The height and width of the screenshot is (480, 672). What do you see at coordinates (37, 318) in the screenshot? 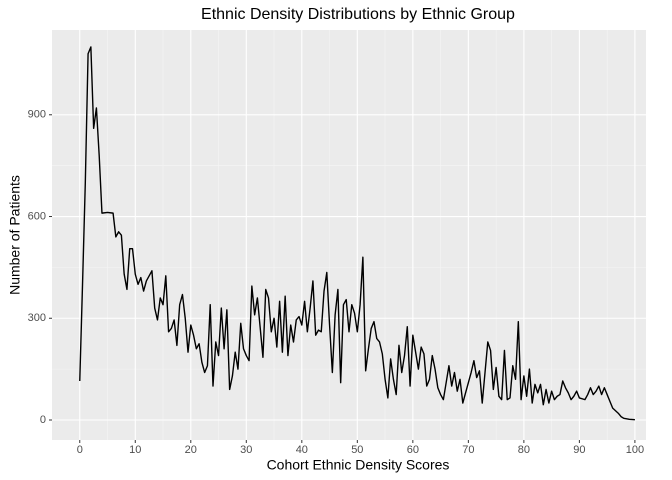
I see `y-tick-label: 300` at bounding box center [37, 318].